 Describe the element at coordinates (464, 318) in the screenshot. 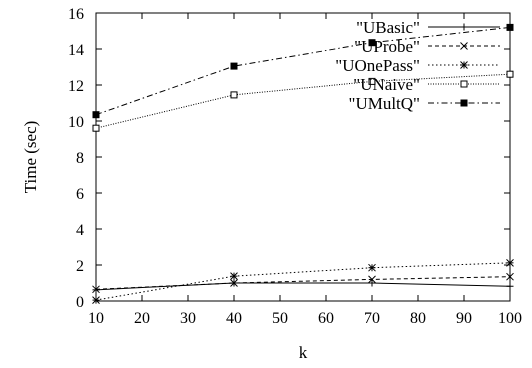

I see `x-tick-label: 90` at that location.